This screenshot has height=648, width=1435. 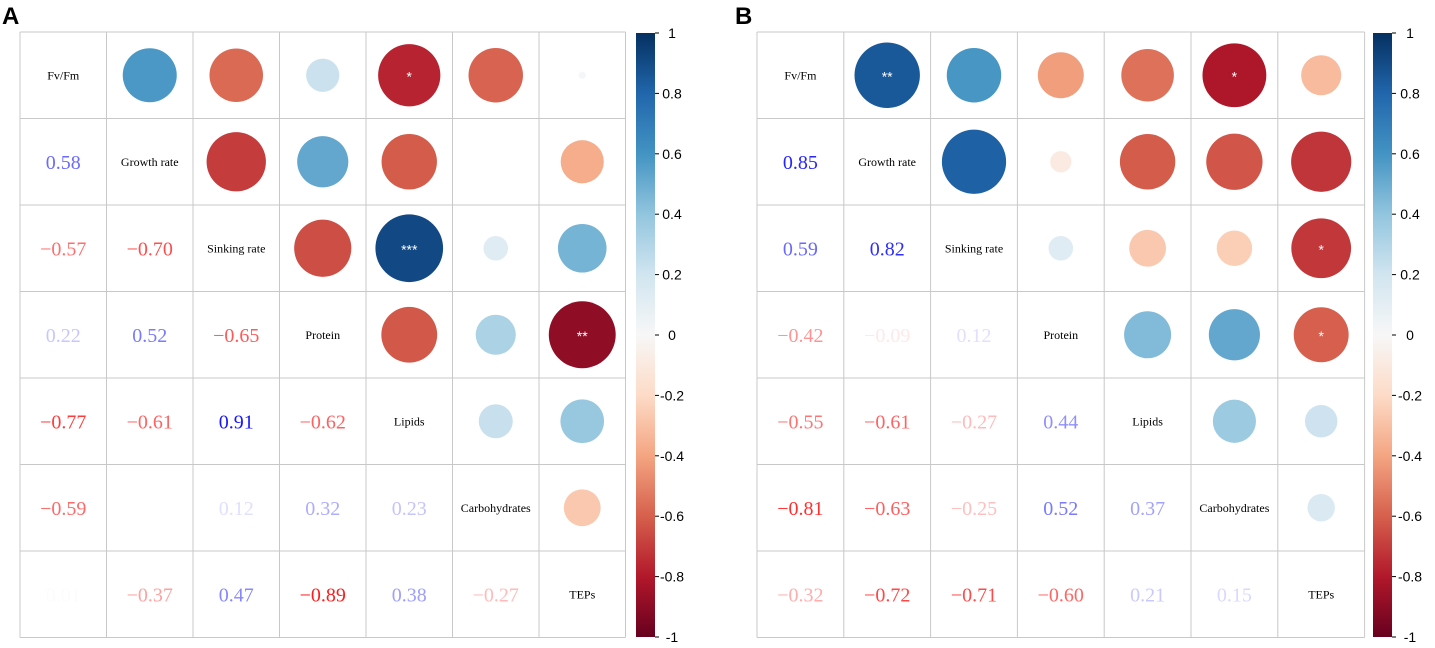 I want to click on coefficient-label: −0.72, so click(x=887, y=595).